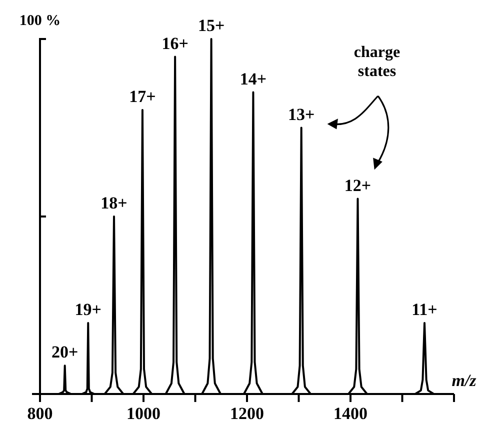 The width and height of the screenshot is (484, 433). I want to click on x-axis-title: m/z, so click(464, 380).